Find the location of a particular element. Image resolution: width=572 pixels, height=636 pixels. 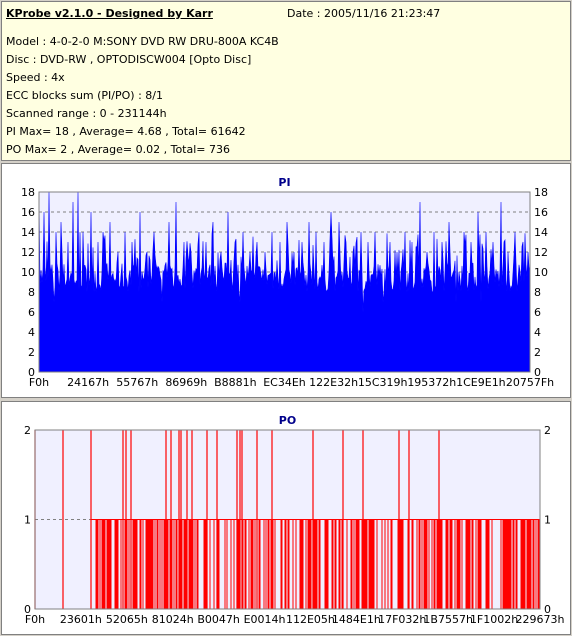

pi-chart-title: PI is located at coordinates (284, 182).